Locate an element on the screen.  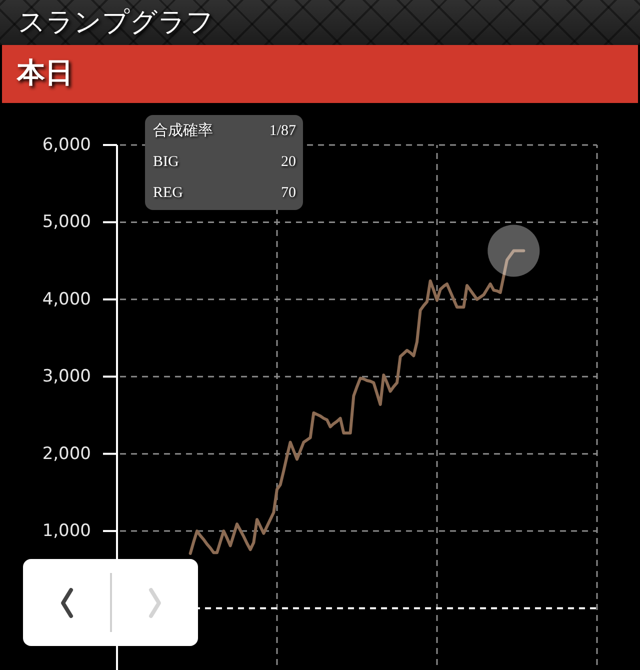
annotation: BIG is located at coordinates (166, 162).